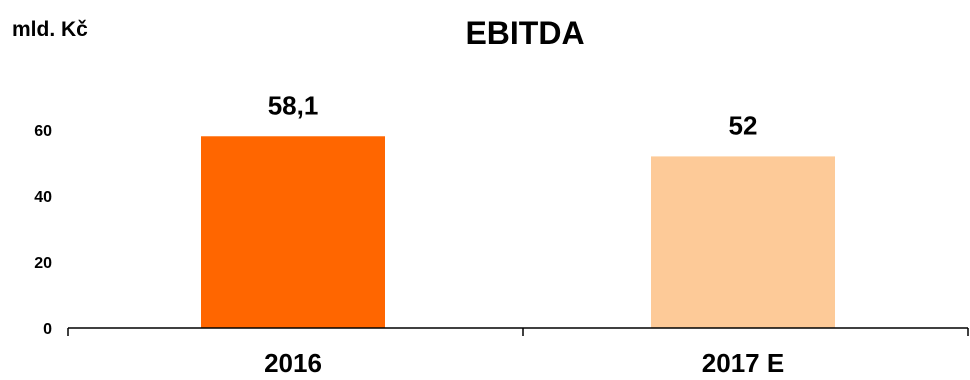 The width and height of the screenshot is (970, 380). Describe the element at coordinates (43, 197) in the screenshot. I see `y-tick-label: 40` at that location.